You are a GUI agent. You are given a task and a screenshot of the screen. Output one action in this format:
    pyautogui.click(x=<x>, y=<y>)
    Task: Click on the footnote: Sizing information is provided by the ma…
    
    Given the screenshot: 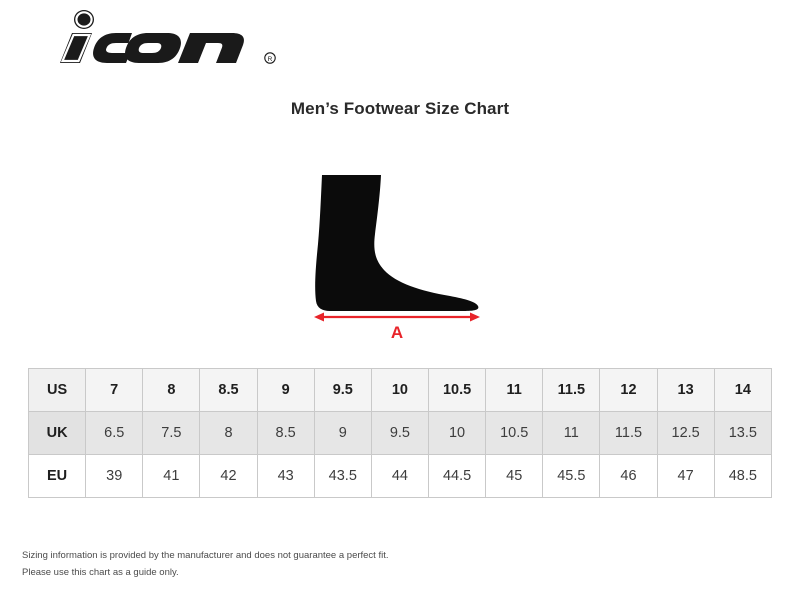 What is the action you would take?
    pyautogui.click(x=205, y=564)
    